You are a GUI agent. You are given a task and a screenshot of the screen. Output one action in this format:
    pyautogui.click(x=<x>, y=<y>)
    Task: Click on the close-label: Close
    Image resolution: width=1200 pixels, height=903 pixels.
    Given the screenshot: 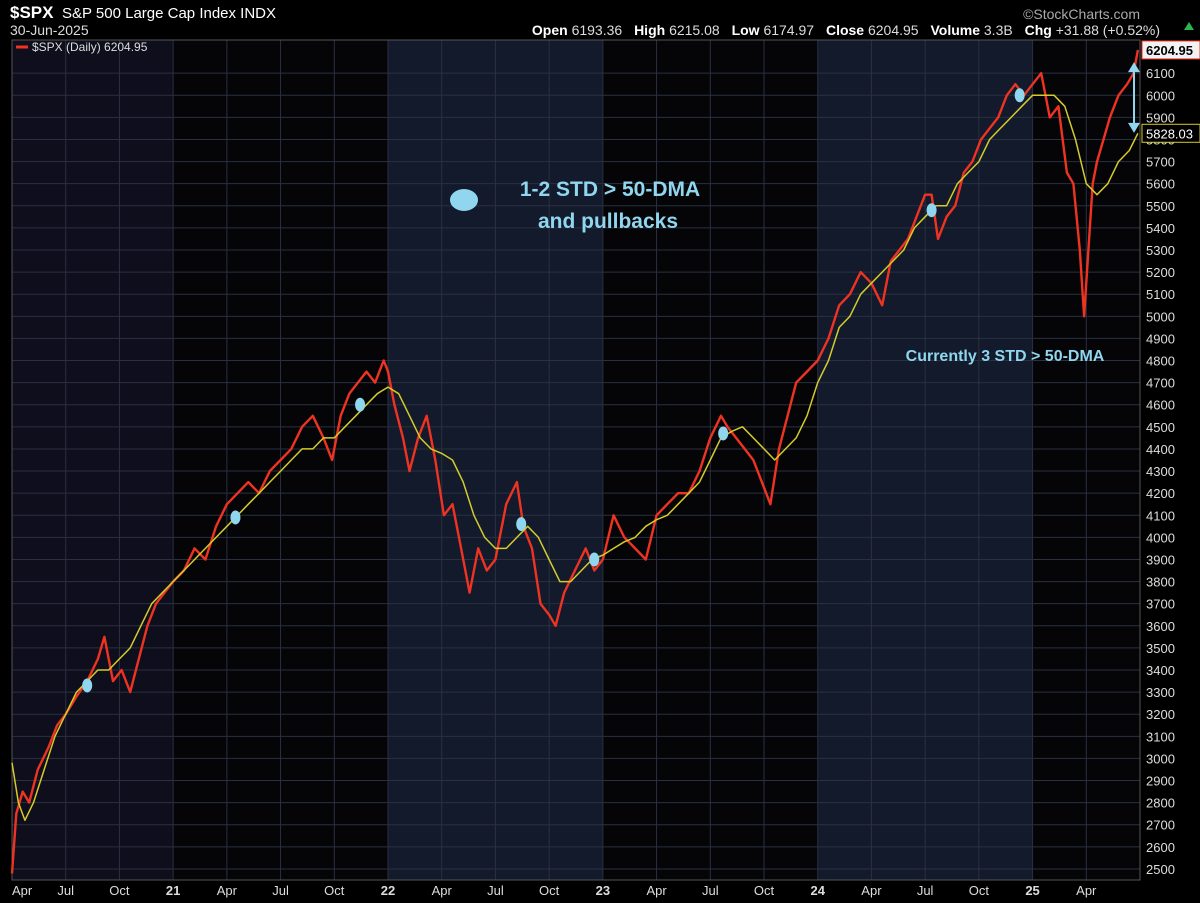 What is the action you would take?
    pyautogui.click(x=845, y=30)
    